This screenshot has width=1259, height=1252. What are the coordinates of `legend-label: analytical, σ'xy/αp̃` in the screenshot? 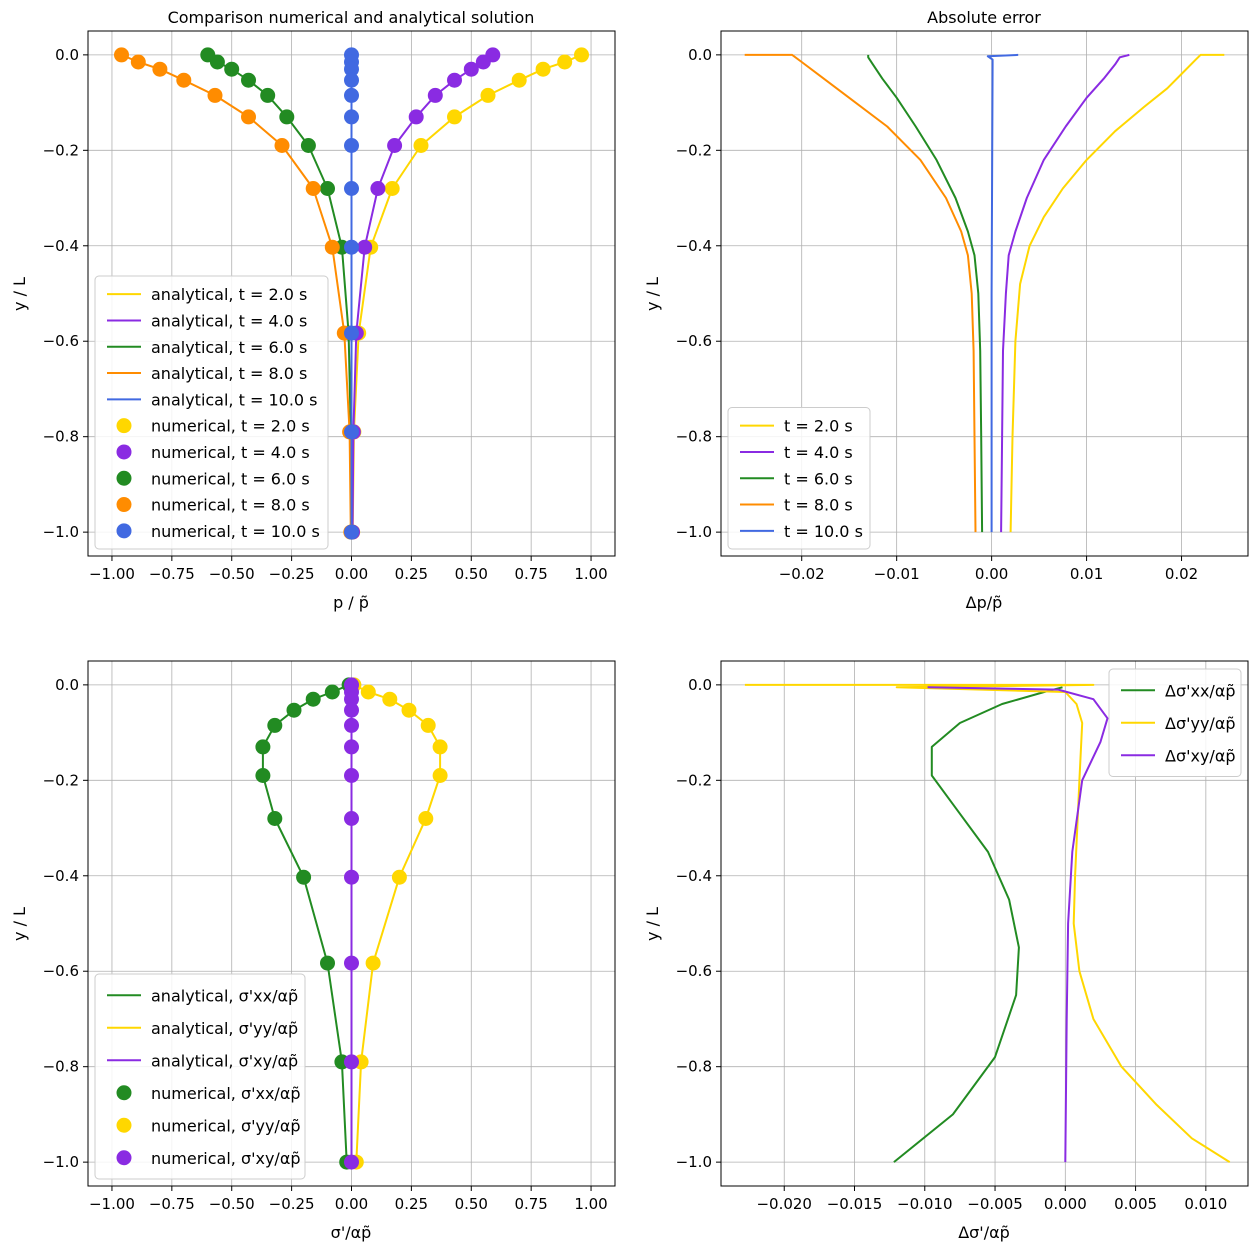 It's located at (224, 1060).